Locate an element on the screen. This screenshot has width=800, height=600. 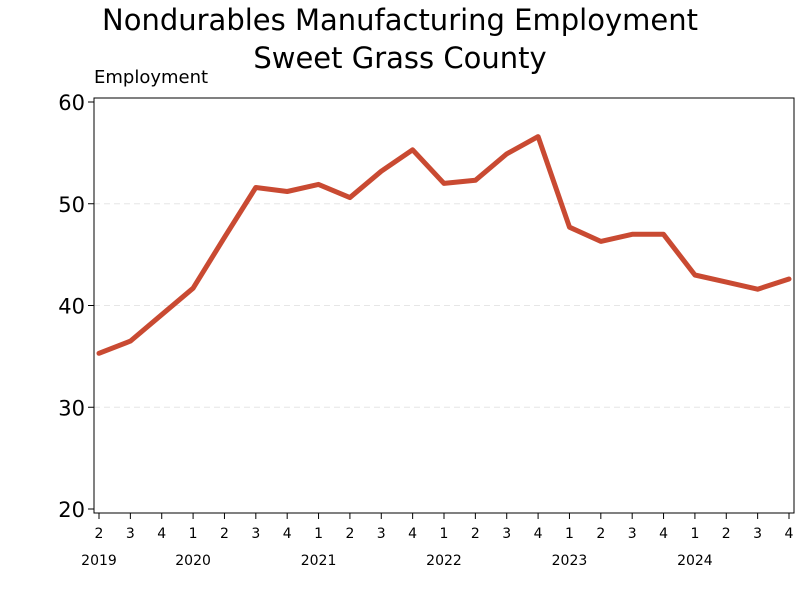
x-tick-label-year: 2021 is located at coordinates (319, 561).